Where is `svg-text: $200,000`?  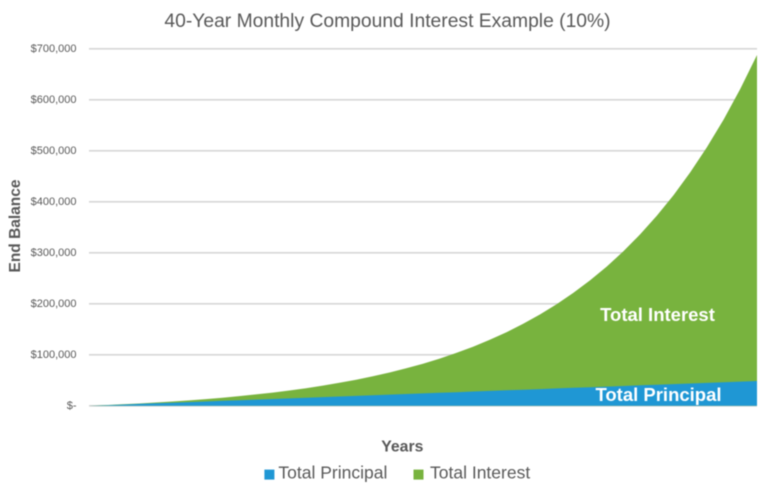
svg-text: $200,000 is located at coordinates (54, 304).